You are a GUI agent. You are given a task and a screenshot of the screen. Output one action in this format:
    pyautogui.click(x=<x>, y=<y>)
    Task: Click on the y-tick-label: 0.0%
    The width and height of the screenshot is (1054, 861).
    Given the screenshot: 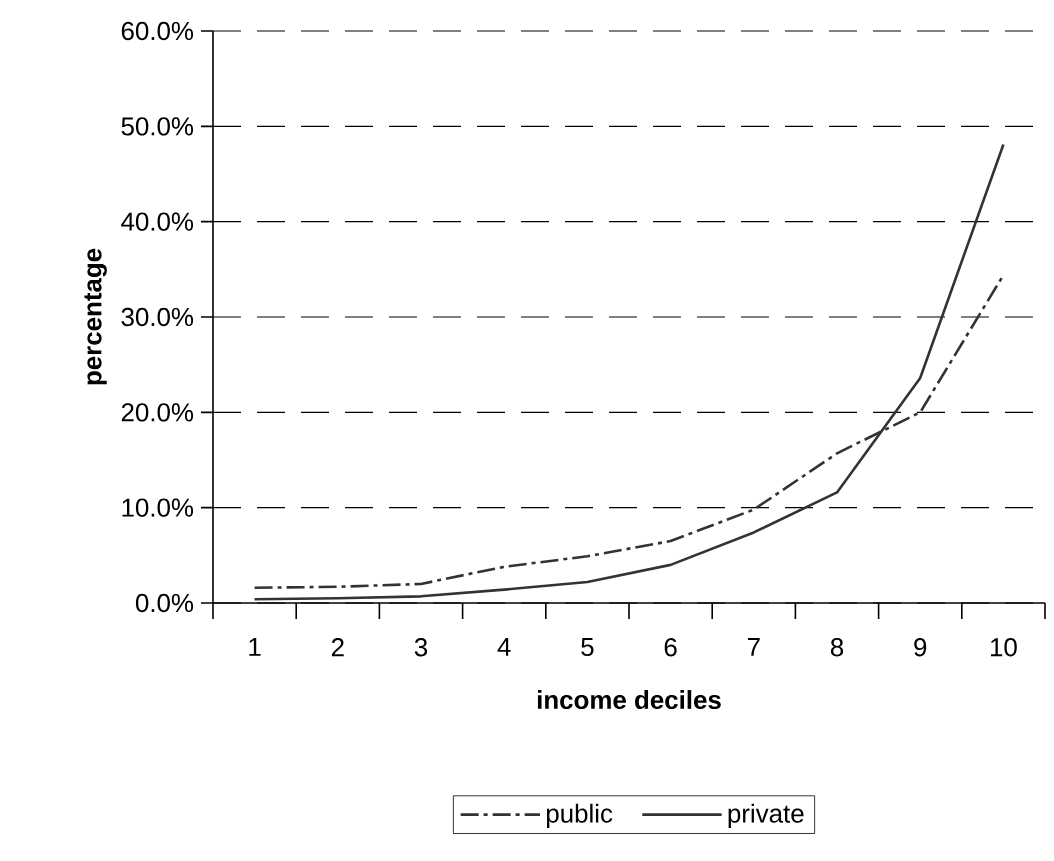 What is the action you would take?
    pyautogui.click(x=164, y=603)
    